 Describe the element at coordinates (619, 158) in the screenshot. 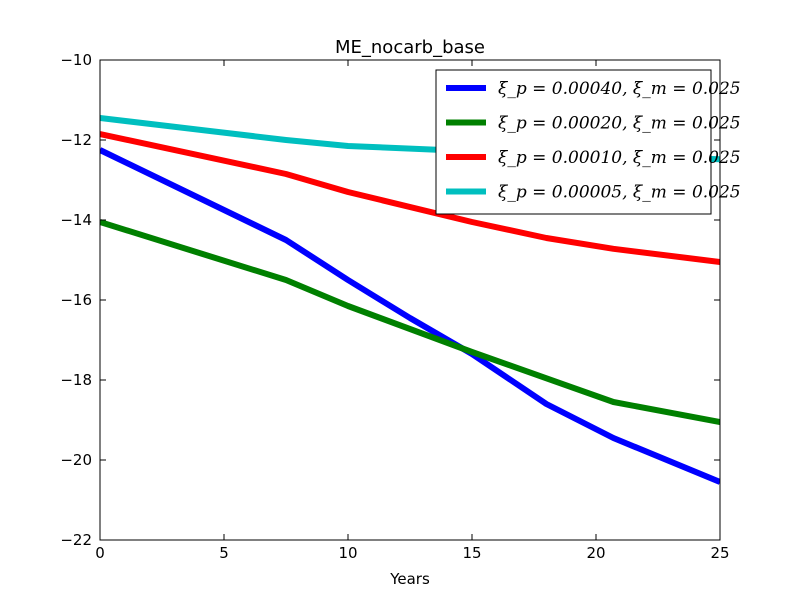

I see `legend-label-3: ξ_p = 0.00010, ξ_m = 0.025` at that location.